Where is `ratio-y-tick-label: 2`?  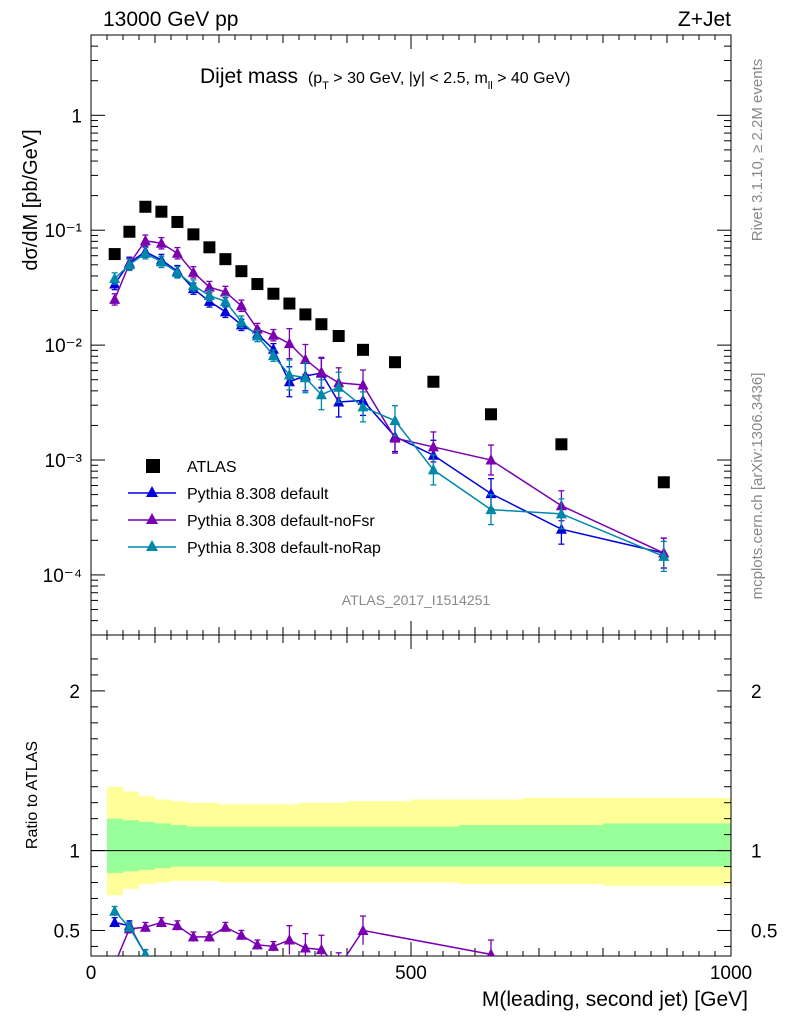
ratio-y-tick-label: 2 is located at coordinates (74, 692).